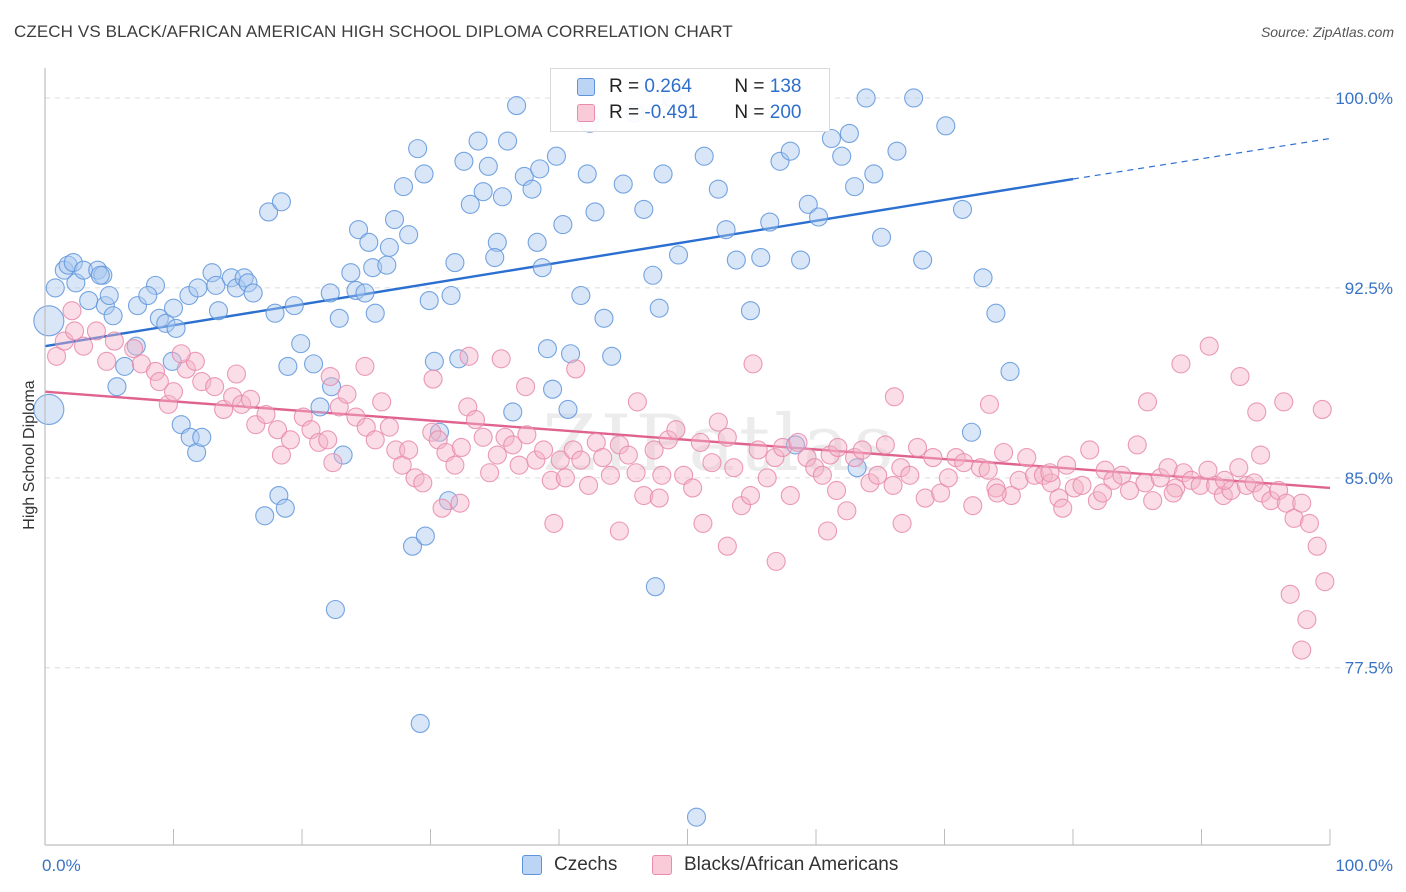  I want to click on x-tick-label: 0.0%, so click(61, 865).